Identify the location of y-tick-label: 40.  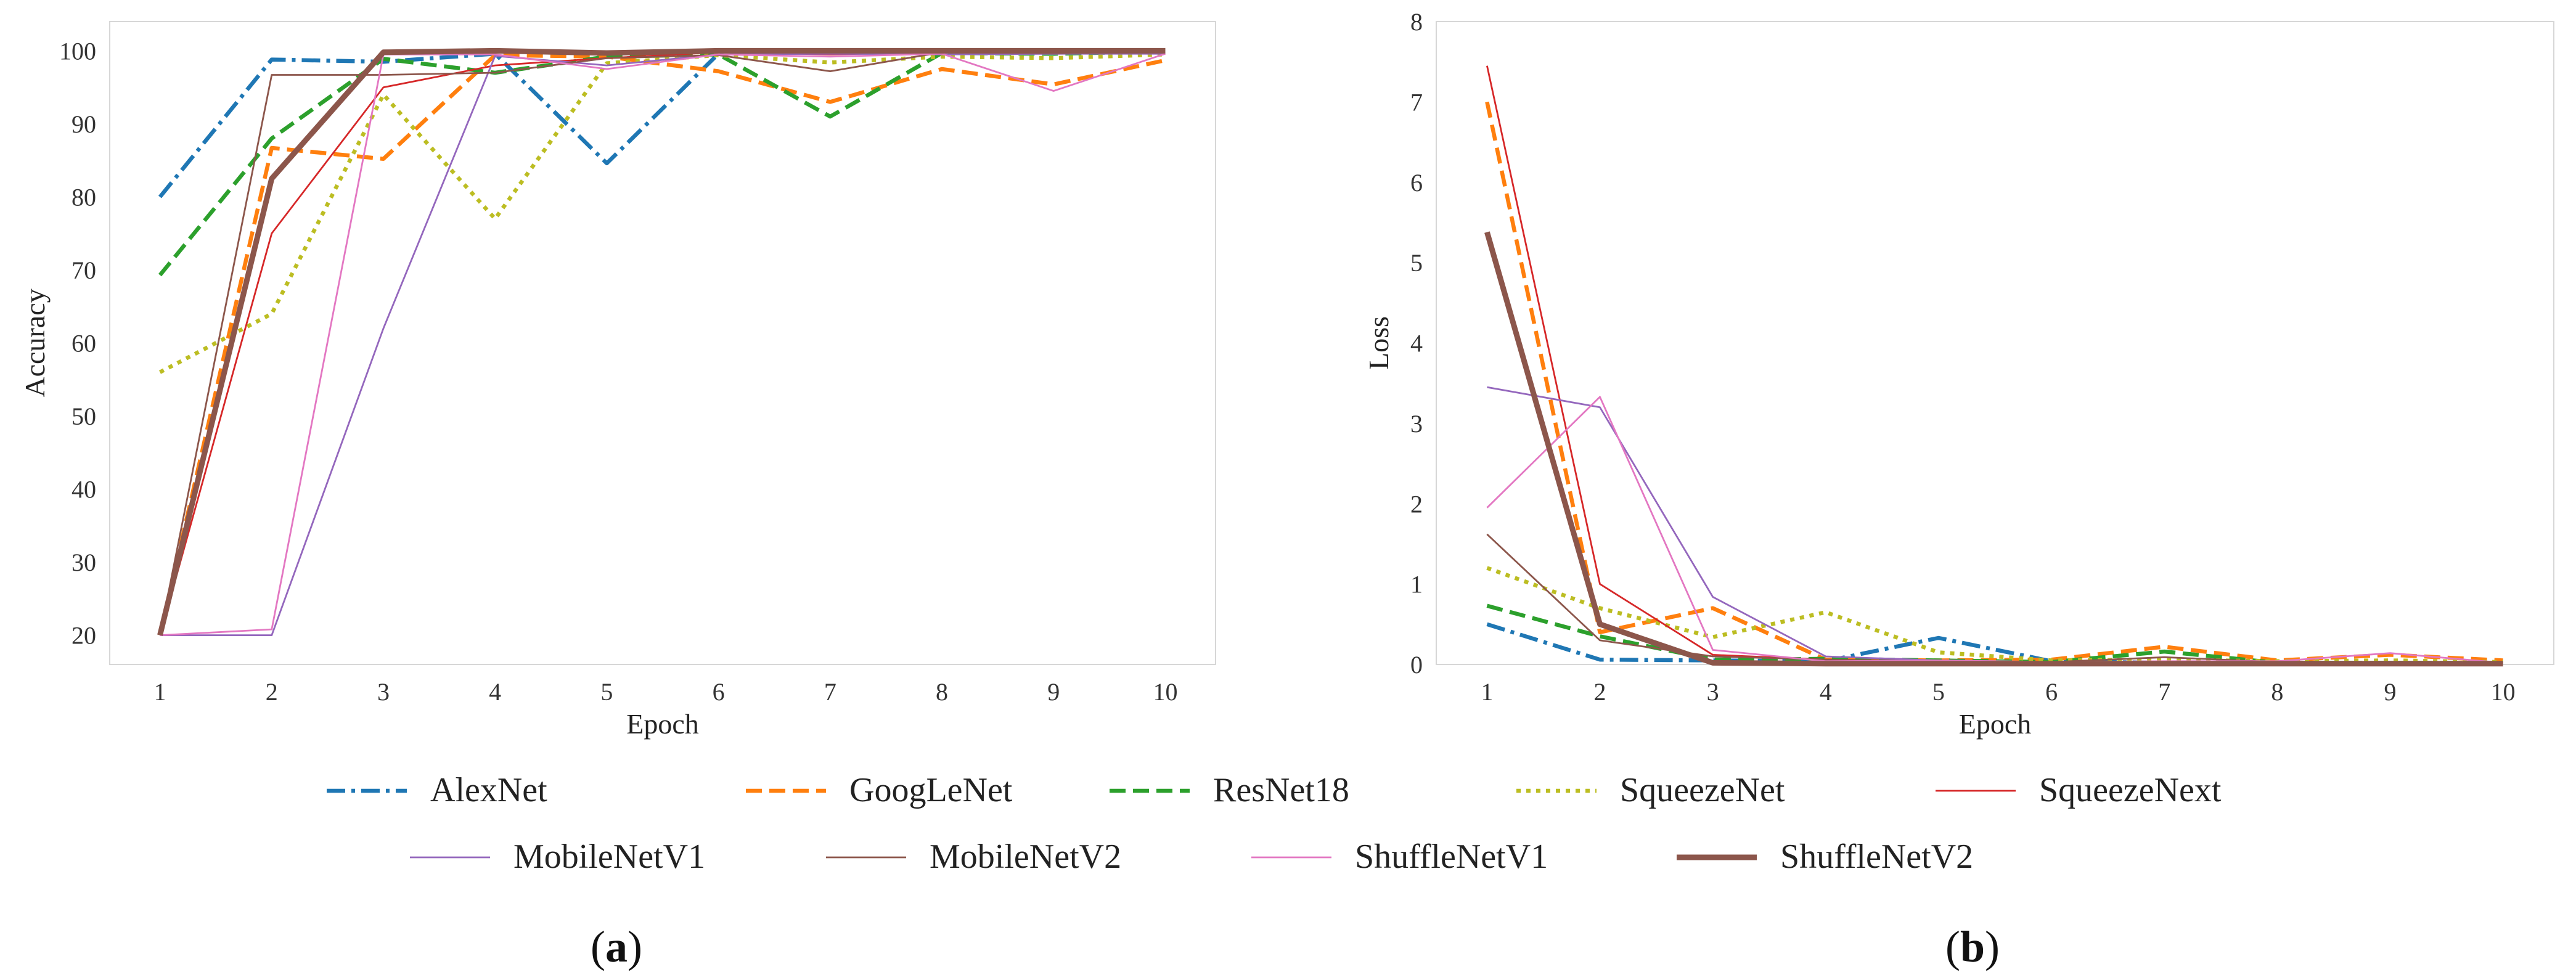
(84, 490).